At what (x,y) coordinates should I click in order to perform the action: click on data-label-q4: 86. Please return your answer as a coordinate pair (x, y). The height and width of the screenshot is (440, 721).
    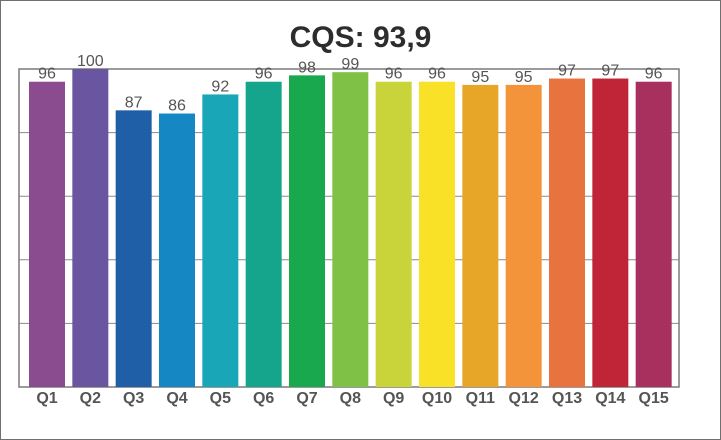
    Looking at the image, I should click on (177, 106).